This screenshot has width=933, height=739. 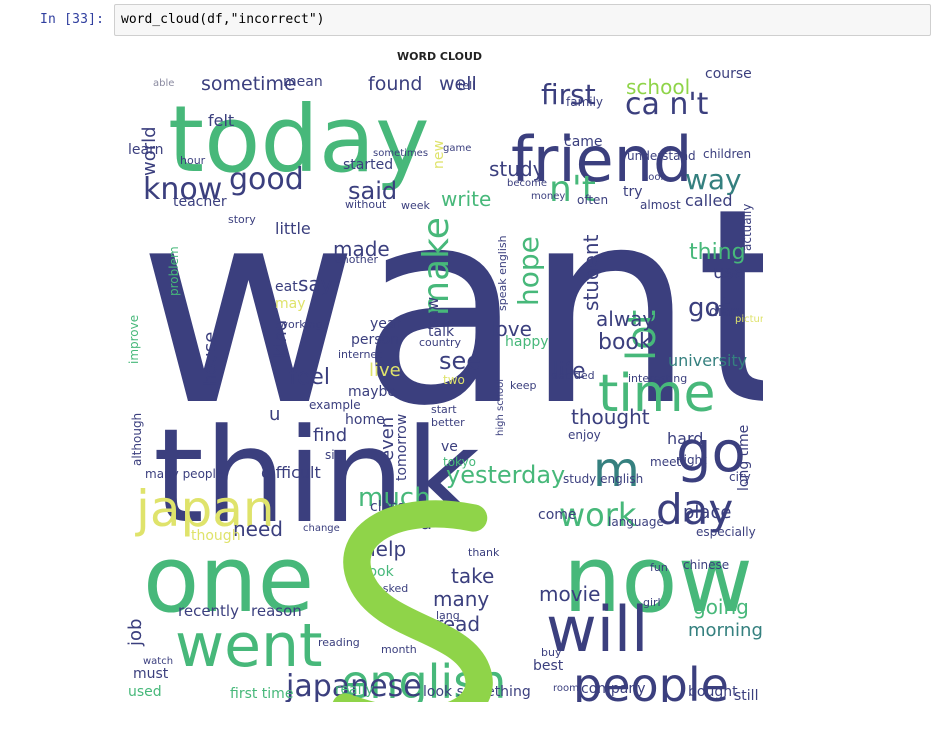 I want to click on word-thing: thing, so click(x=717, y=252).